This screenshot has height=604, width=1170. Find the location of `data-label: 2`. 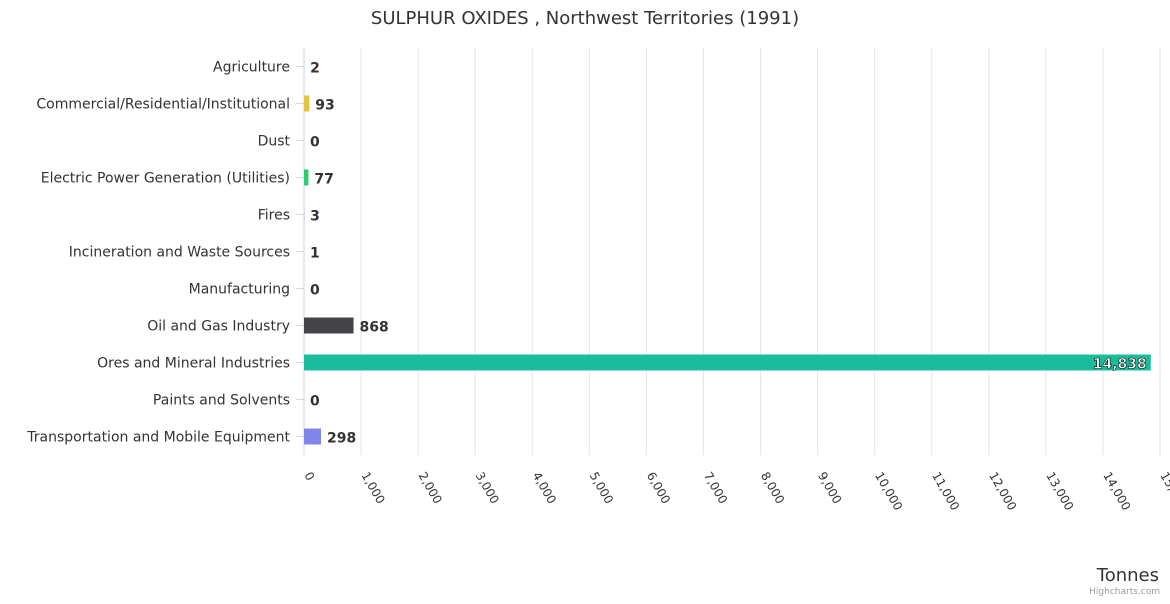

data-label: 2 is located at coordinates (315, 69).